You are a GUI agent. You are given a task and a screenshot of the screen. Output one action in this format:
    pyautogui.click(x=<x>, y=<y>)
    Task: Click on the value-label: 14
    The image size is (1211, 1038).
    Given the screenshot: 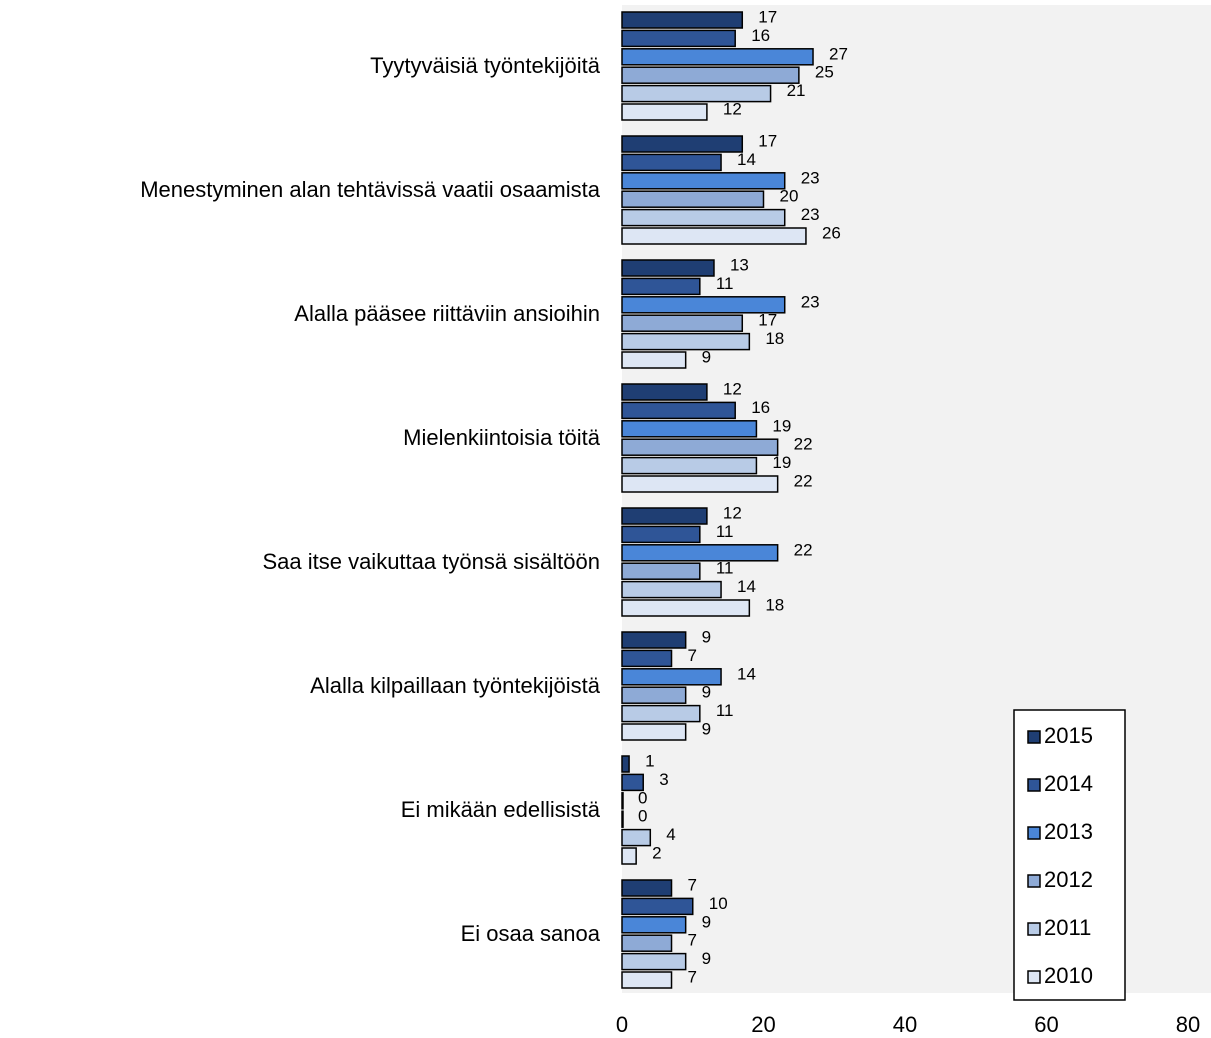 What is the action you would take?
    pyautogui.click(x=746, y=586)
    